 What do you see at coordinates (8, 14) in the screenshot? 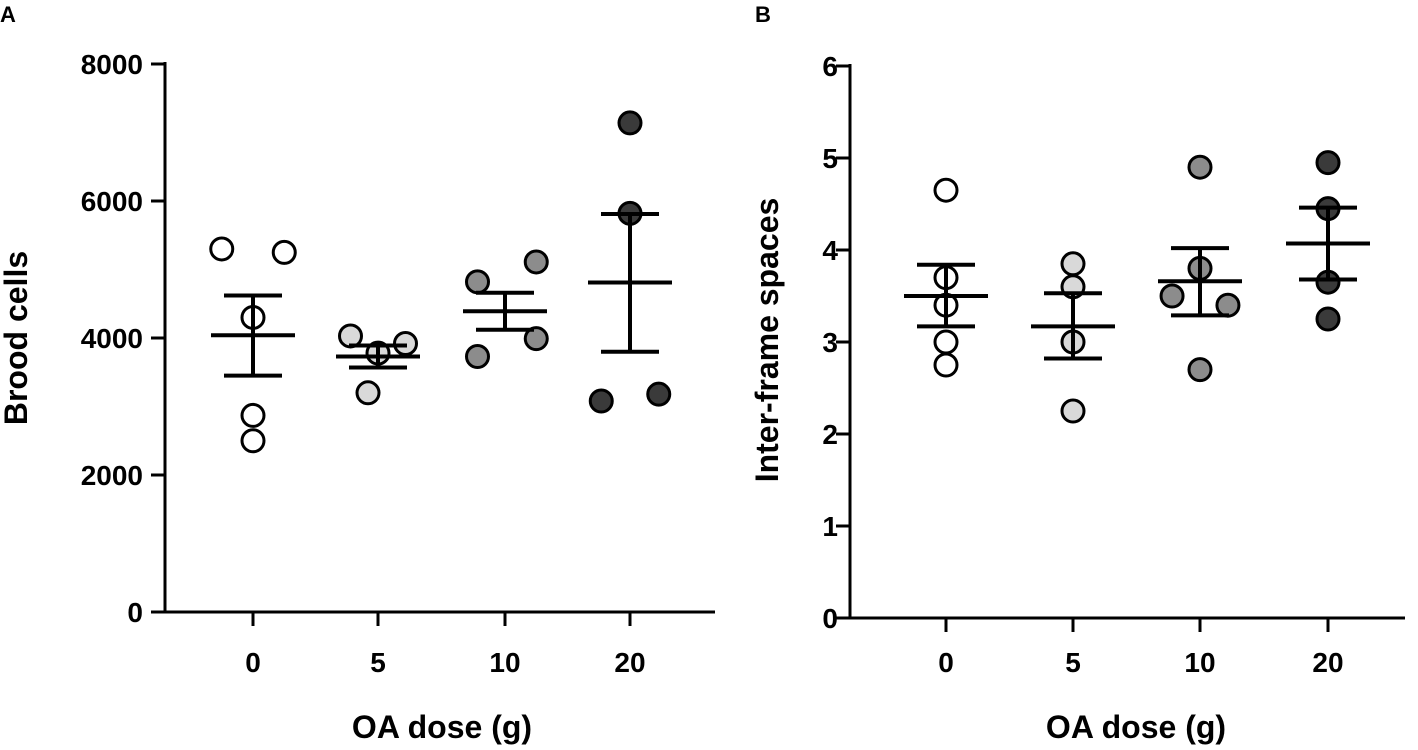
I see `panel-a-letter: A` at bounding box center [8, 14].